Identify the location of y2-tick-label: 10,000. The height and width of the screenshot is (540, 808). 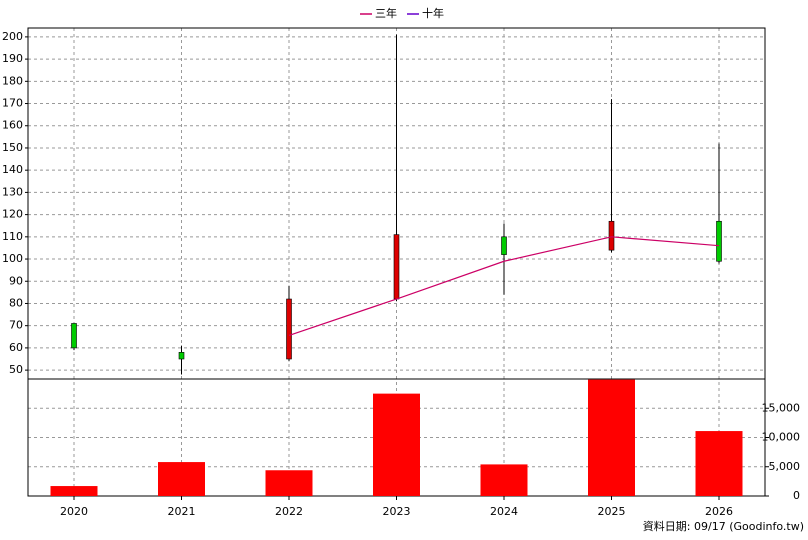
(781, 437).